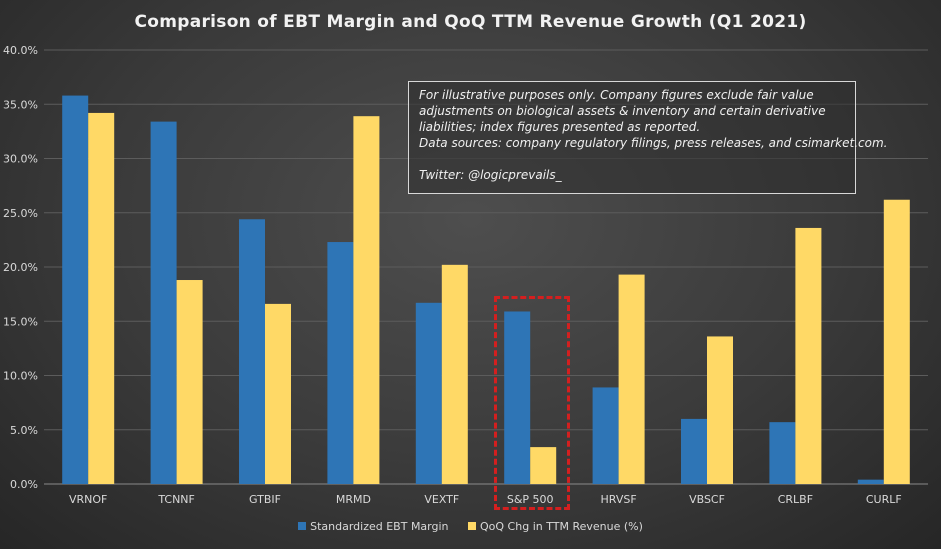 This screenshot has height=549, width=941. I want to click on x-tick-label: VRNOF, so click(88, 499).